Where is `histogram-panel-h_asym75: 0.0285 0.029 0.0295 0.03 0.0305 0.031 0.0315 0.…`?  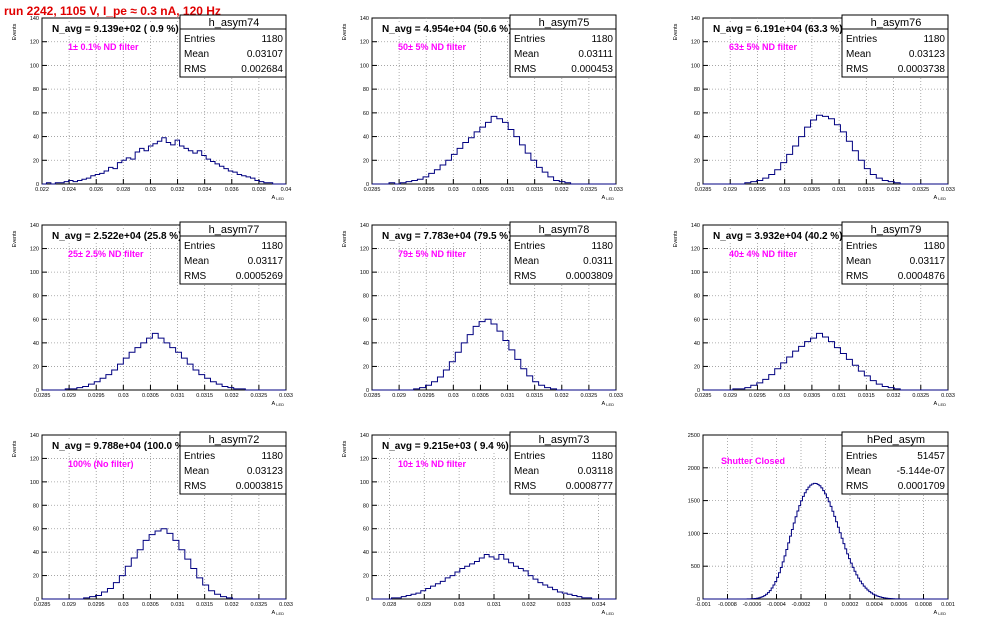
histogram-panel-h_asym75: 0.0285 0.029 0.0295 0.03 0.0305 0.031 0.0315 0.… is located at coordinates (482, 107).